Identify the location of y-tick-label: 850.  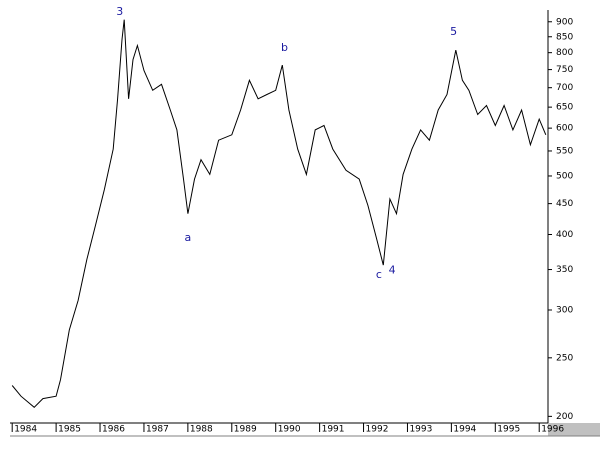
(564, 37).